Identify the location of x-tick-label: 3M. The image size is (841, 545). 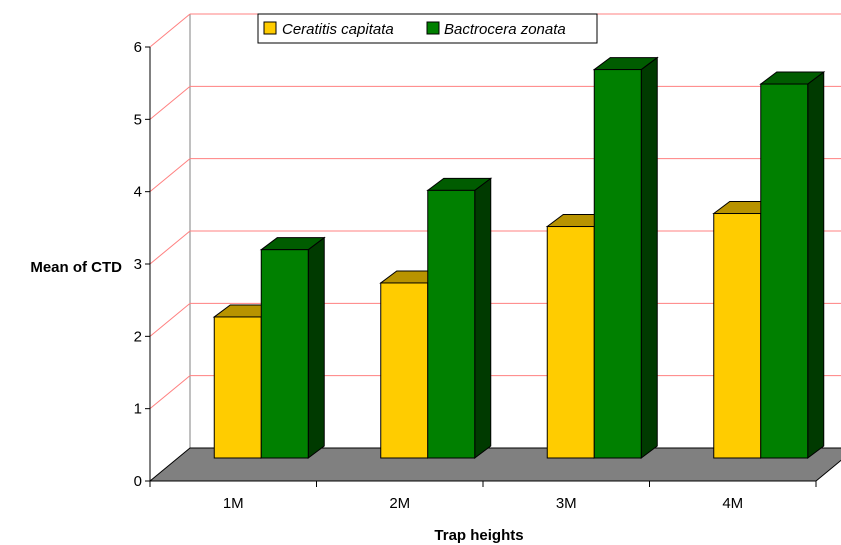
(566, 503).